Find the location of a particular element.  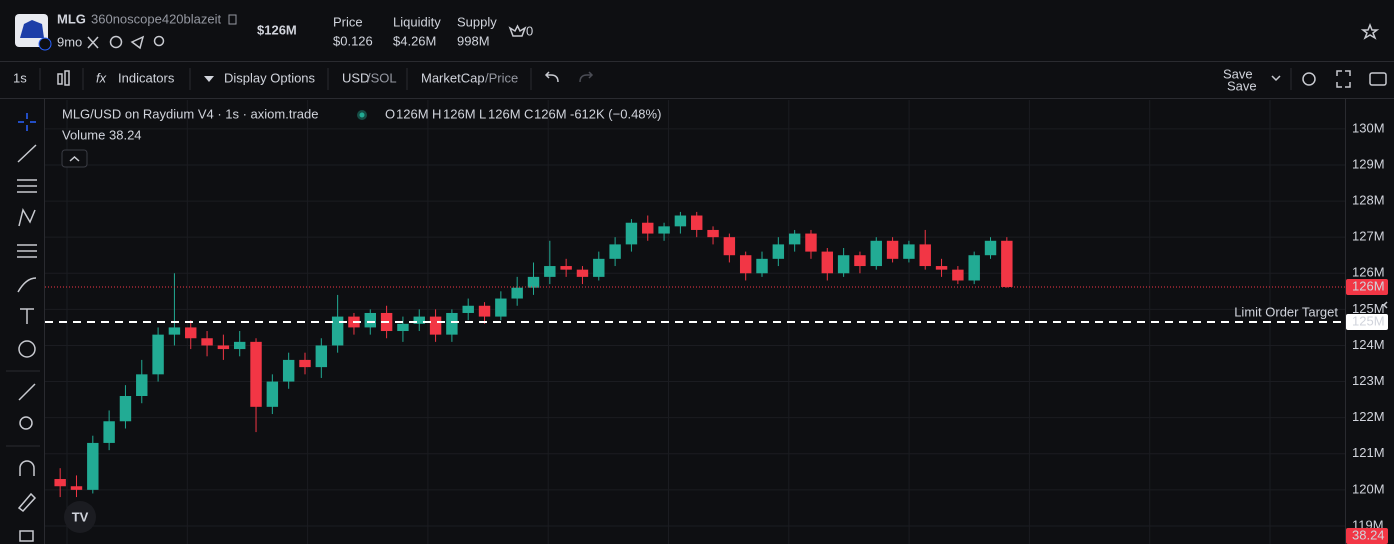

mode-price: /Price is located at coordinates (501, 77).